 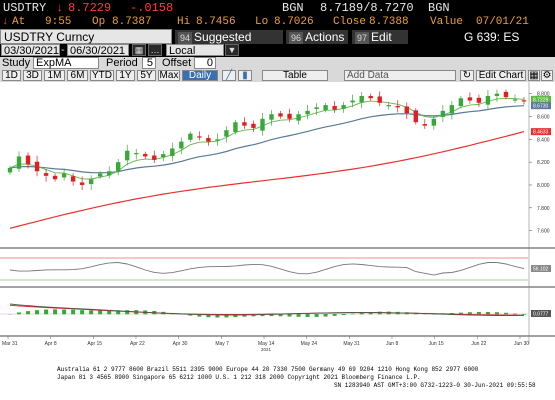 What do you see at coordinates (152, 8) in the screenshot?
I see `price-change: -.0158` at bounding box center [152, 8].